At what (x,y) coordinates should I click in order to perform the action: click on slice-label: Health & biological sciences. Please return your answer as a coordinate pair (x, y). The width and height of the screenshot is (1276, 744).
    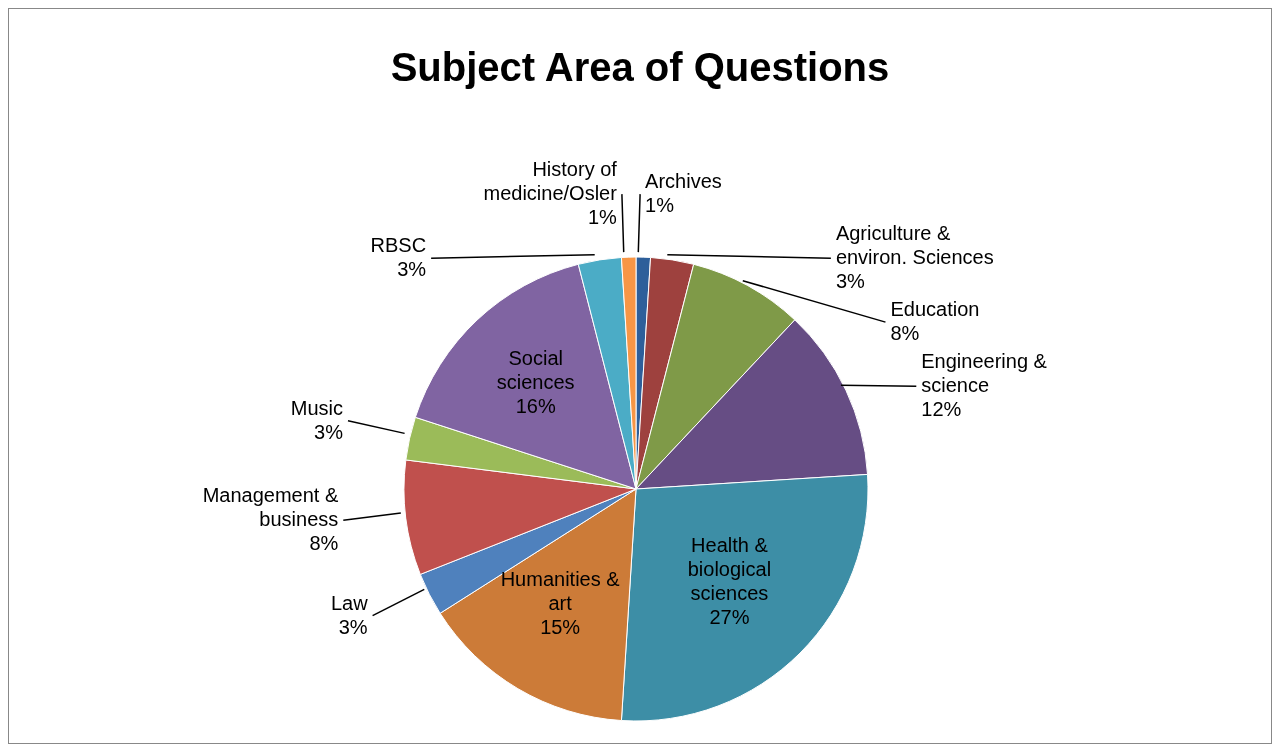
    Looking at the image, I should click on (729, 569).